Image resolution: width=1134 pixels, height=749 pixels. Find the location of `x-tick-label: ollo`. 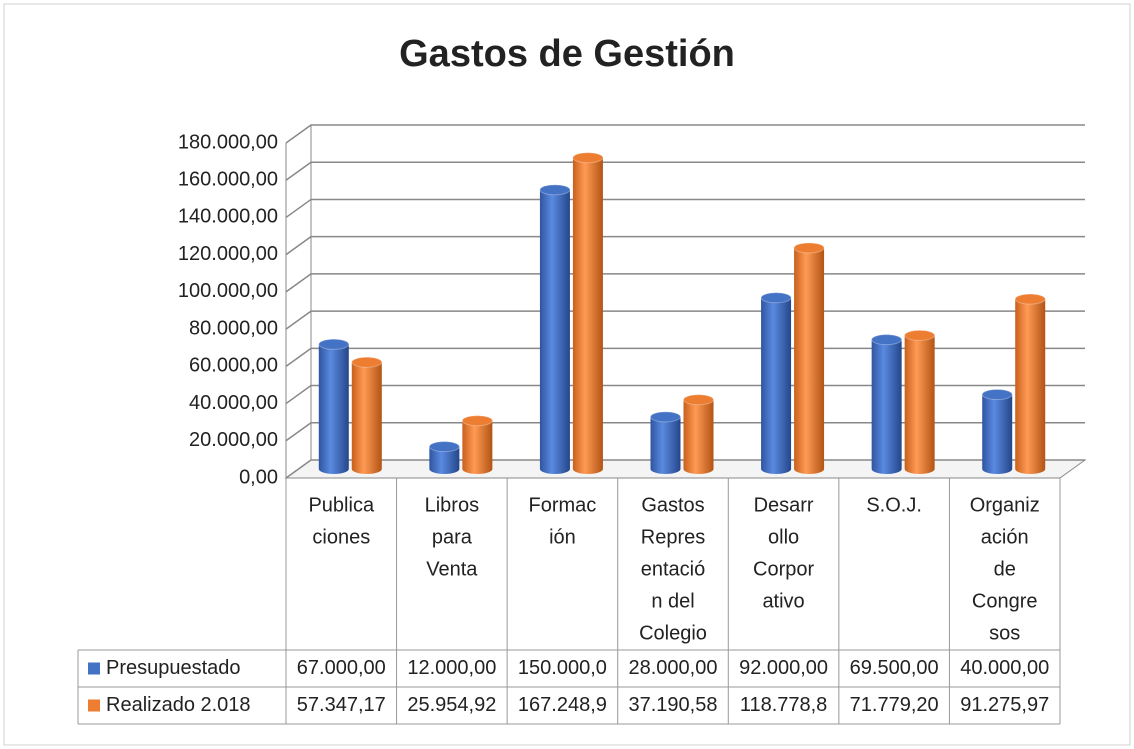

x-tick-label: ollo is located at coordinates (783, 537).